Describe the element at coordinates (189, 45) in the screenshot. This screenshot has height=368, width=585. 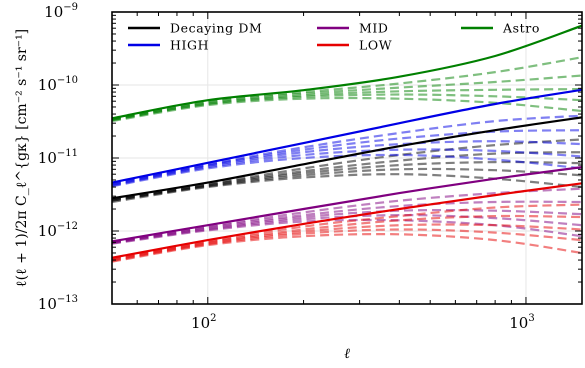
I see `legend-label-high: HIGH` at that location.